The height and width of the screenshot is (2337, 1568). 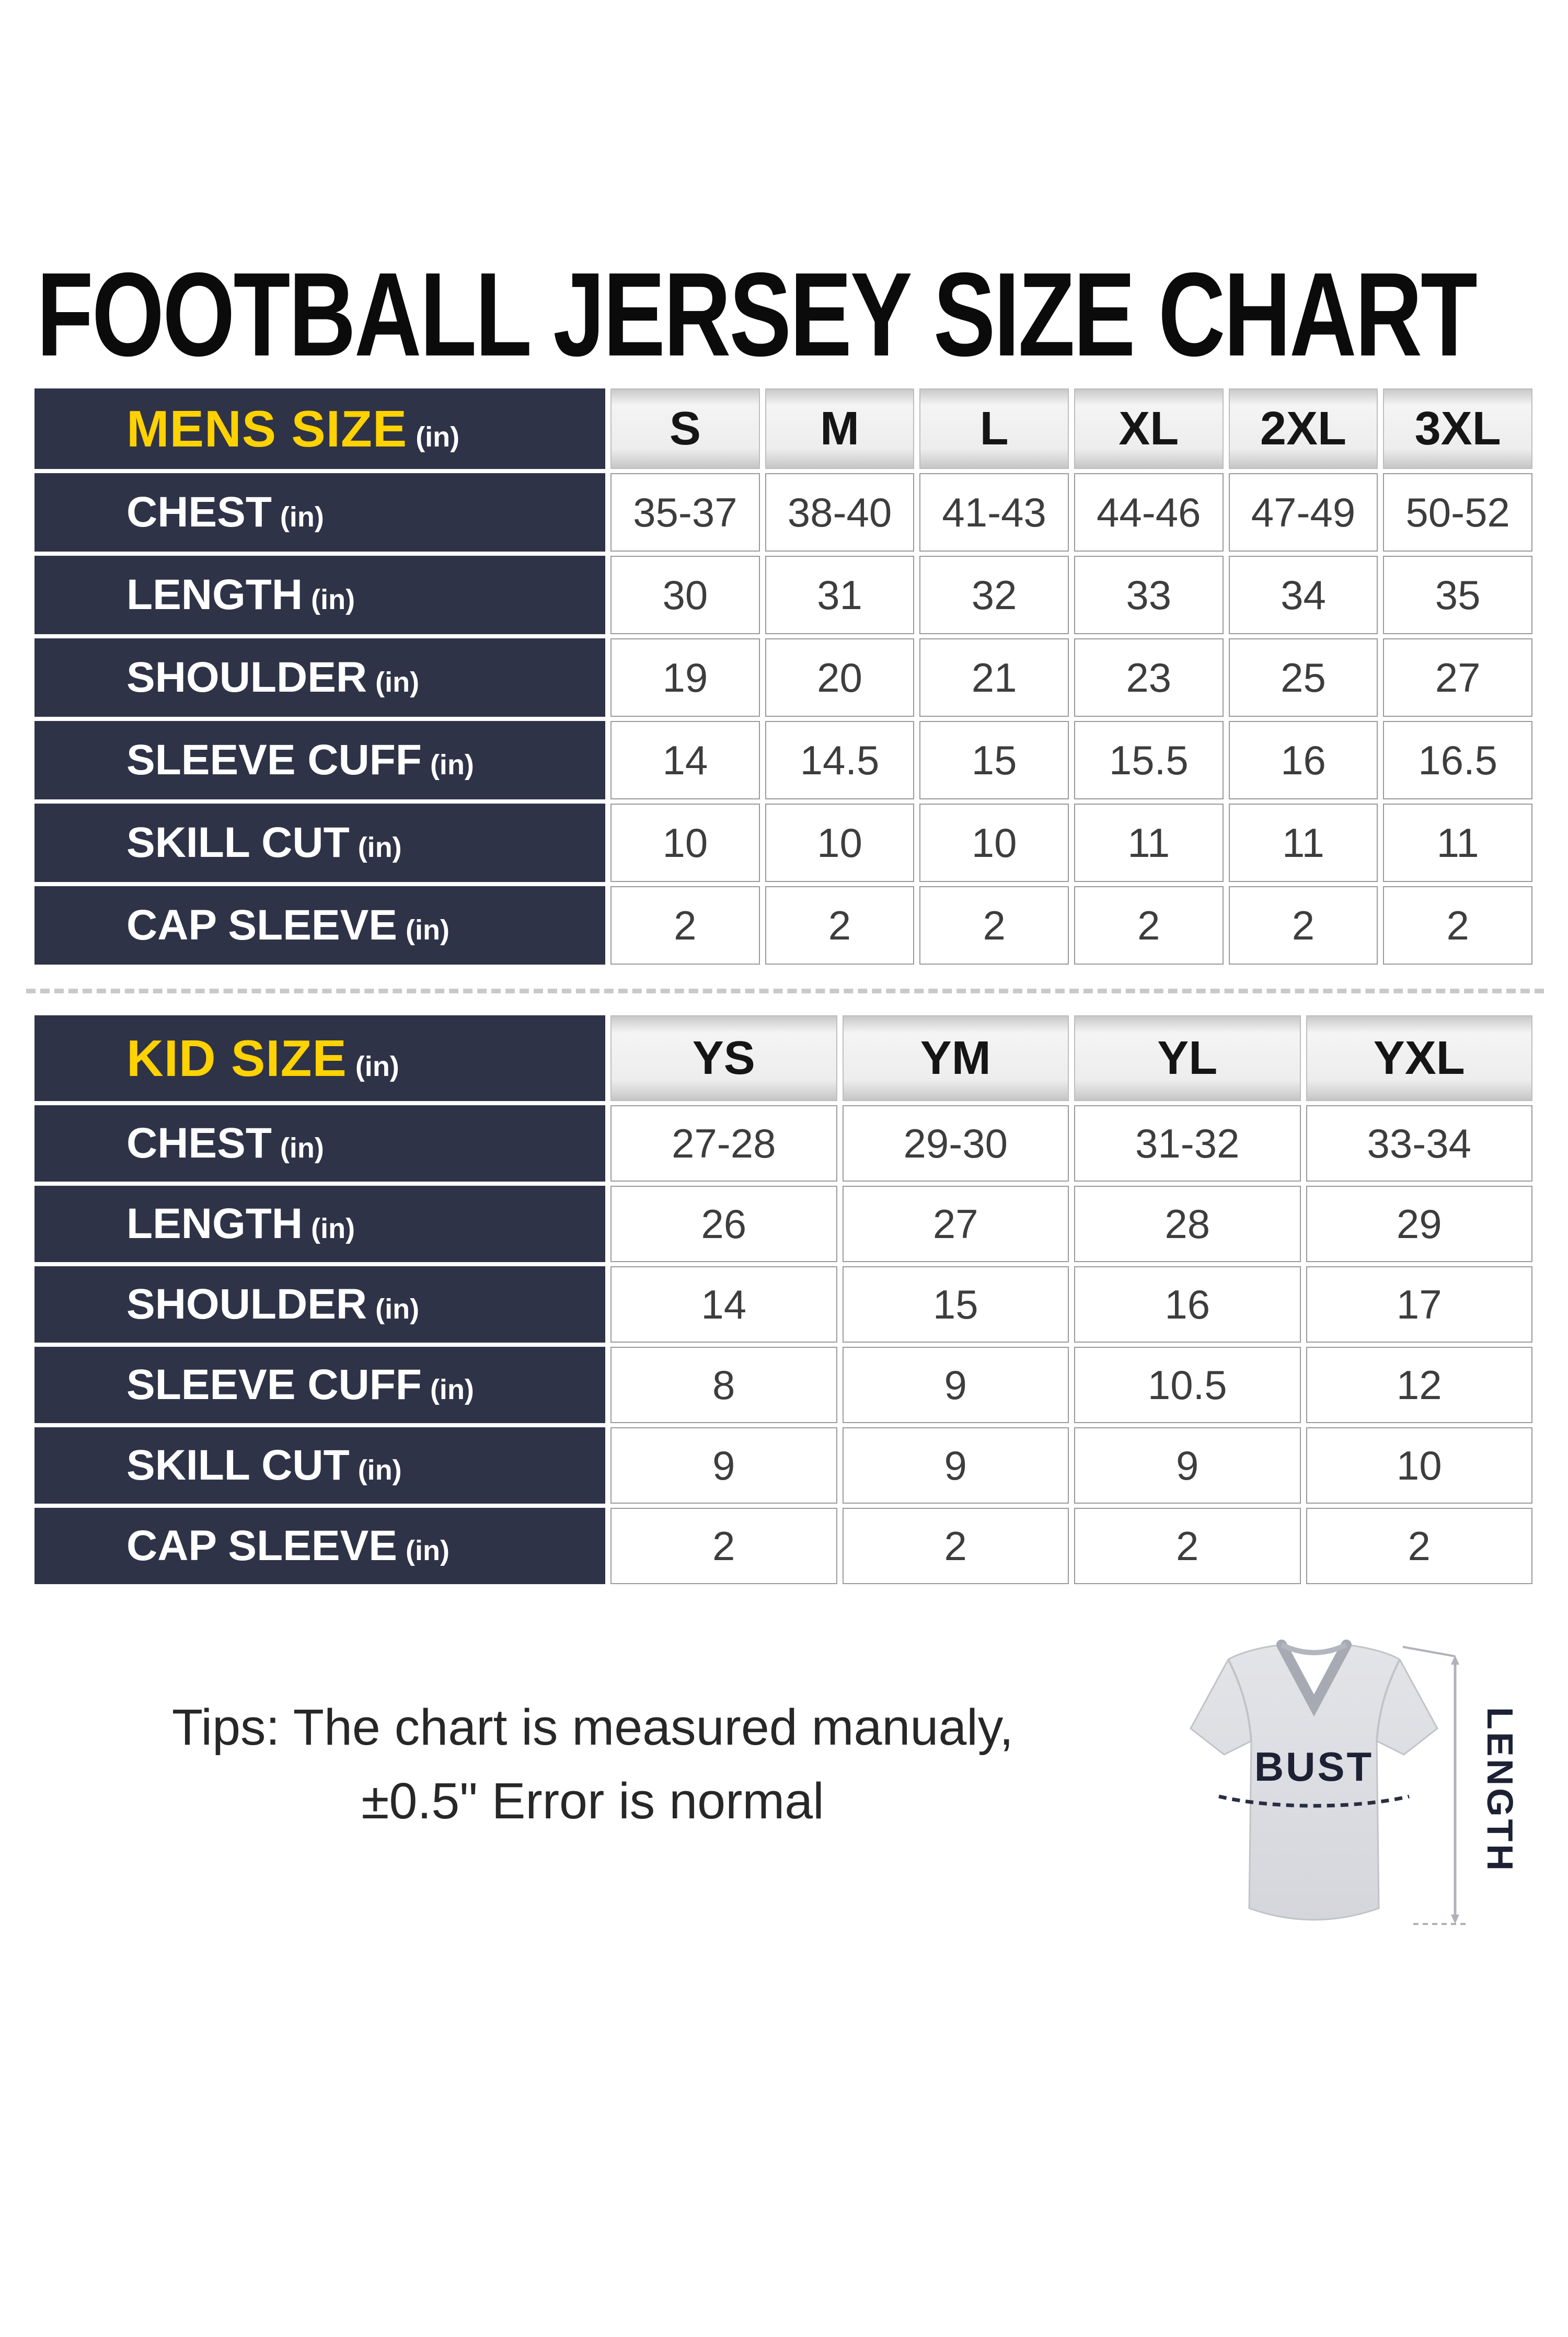 I want to click on table-row: CHEST (in) 27-28 29-30 31-32 33-34, so click(x=783, y=1143).